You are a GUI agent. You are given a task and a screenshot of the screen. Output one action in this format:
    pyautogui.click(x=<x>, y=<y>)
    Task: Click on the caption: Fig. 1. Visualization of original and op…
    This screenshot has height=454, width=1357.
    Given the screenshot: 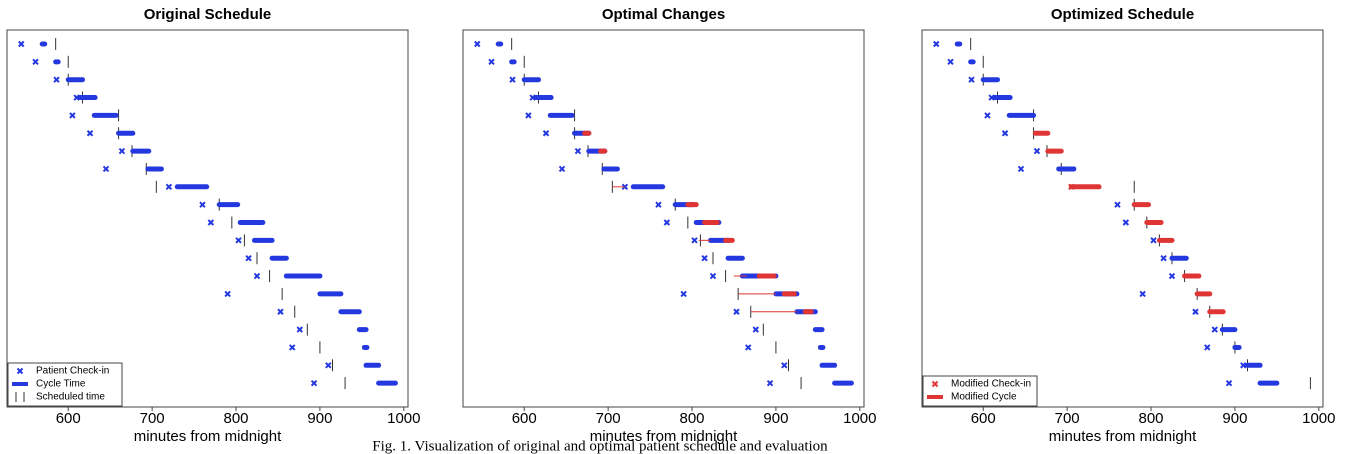 What is the action you would take?
    pyautogui.click(x=600, y=446)
    